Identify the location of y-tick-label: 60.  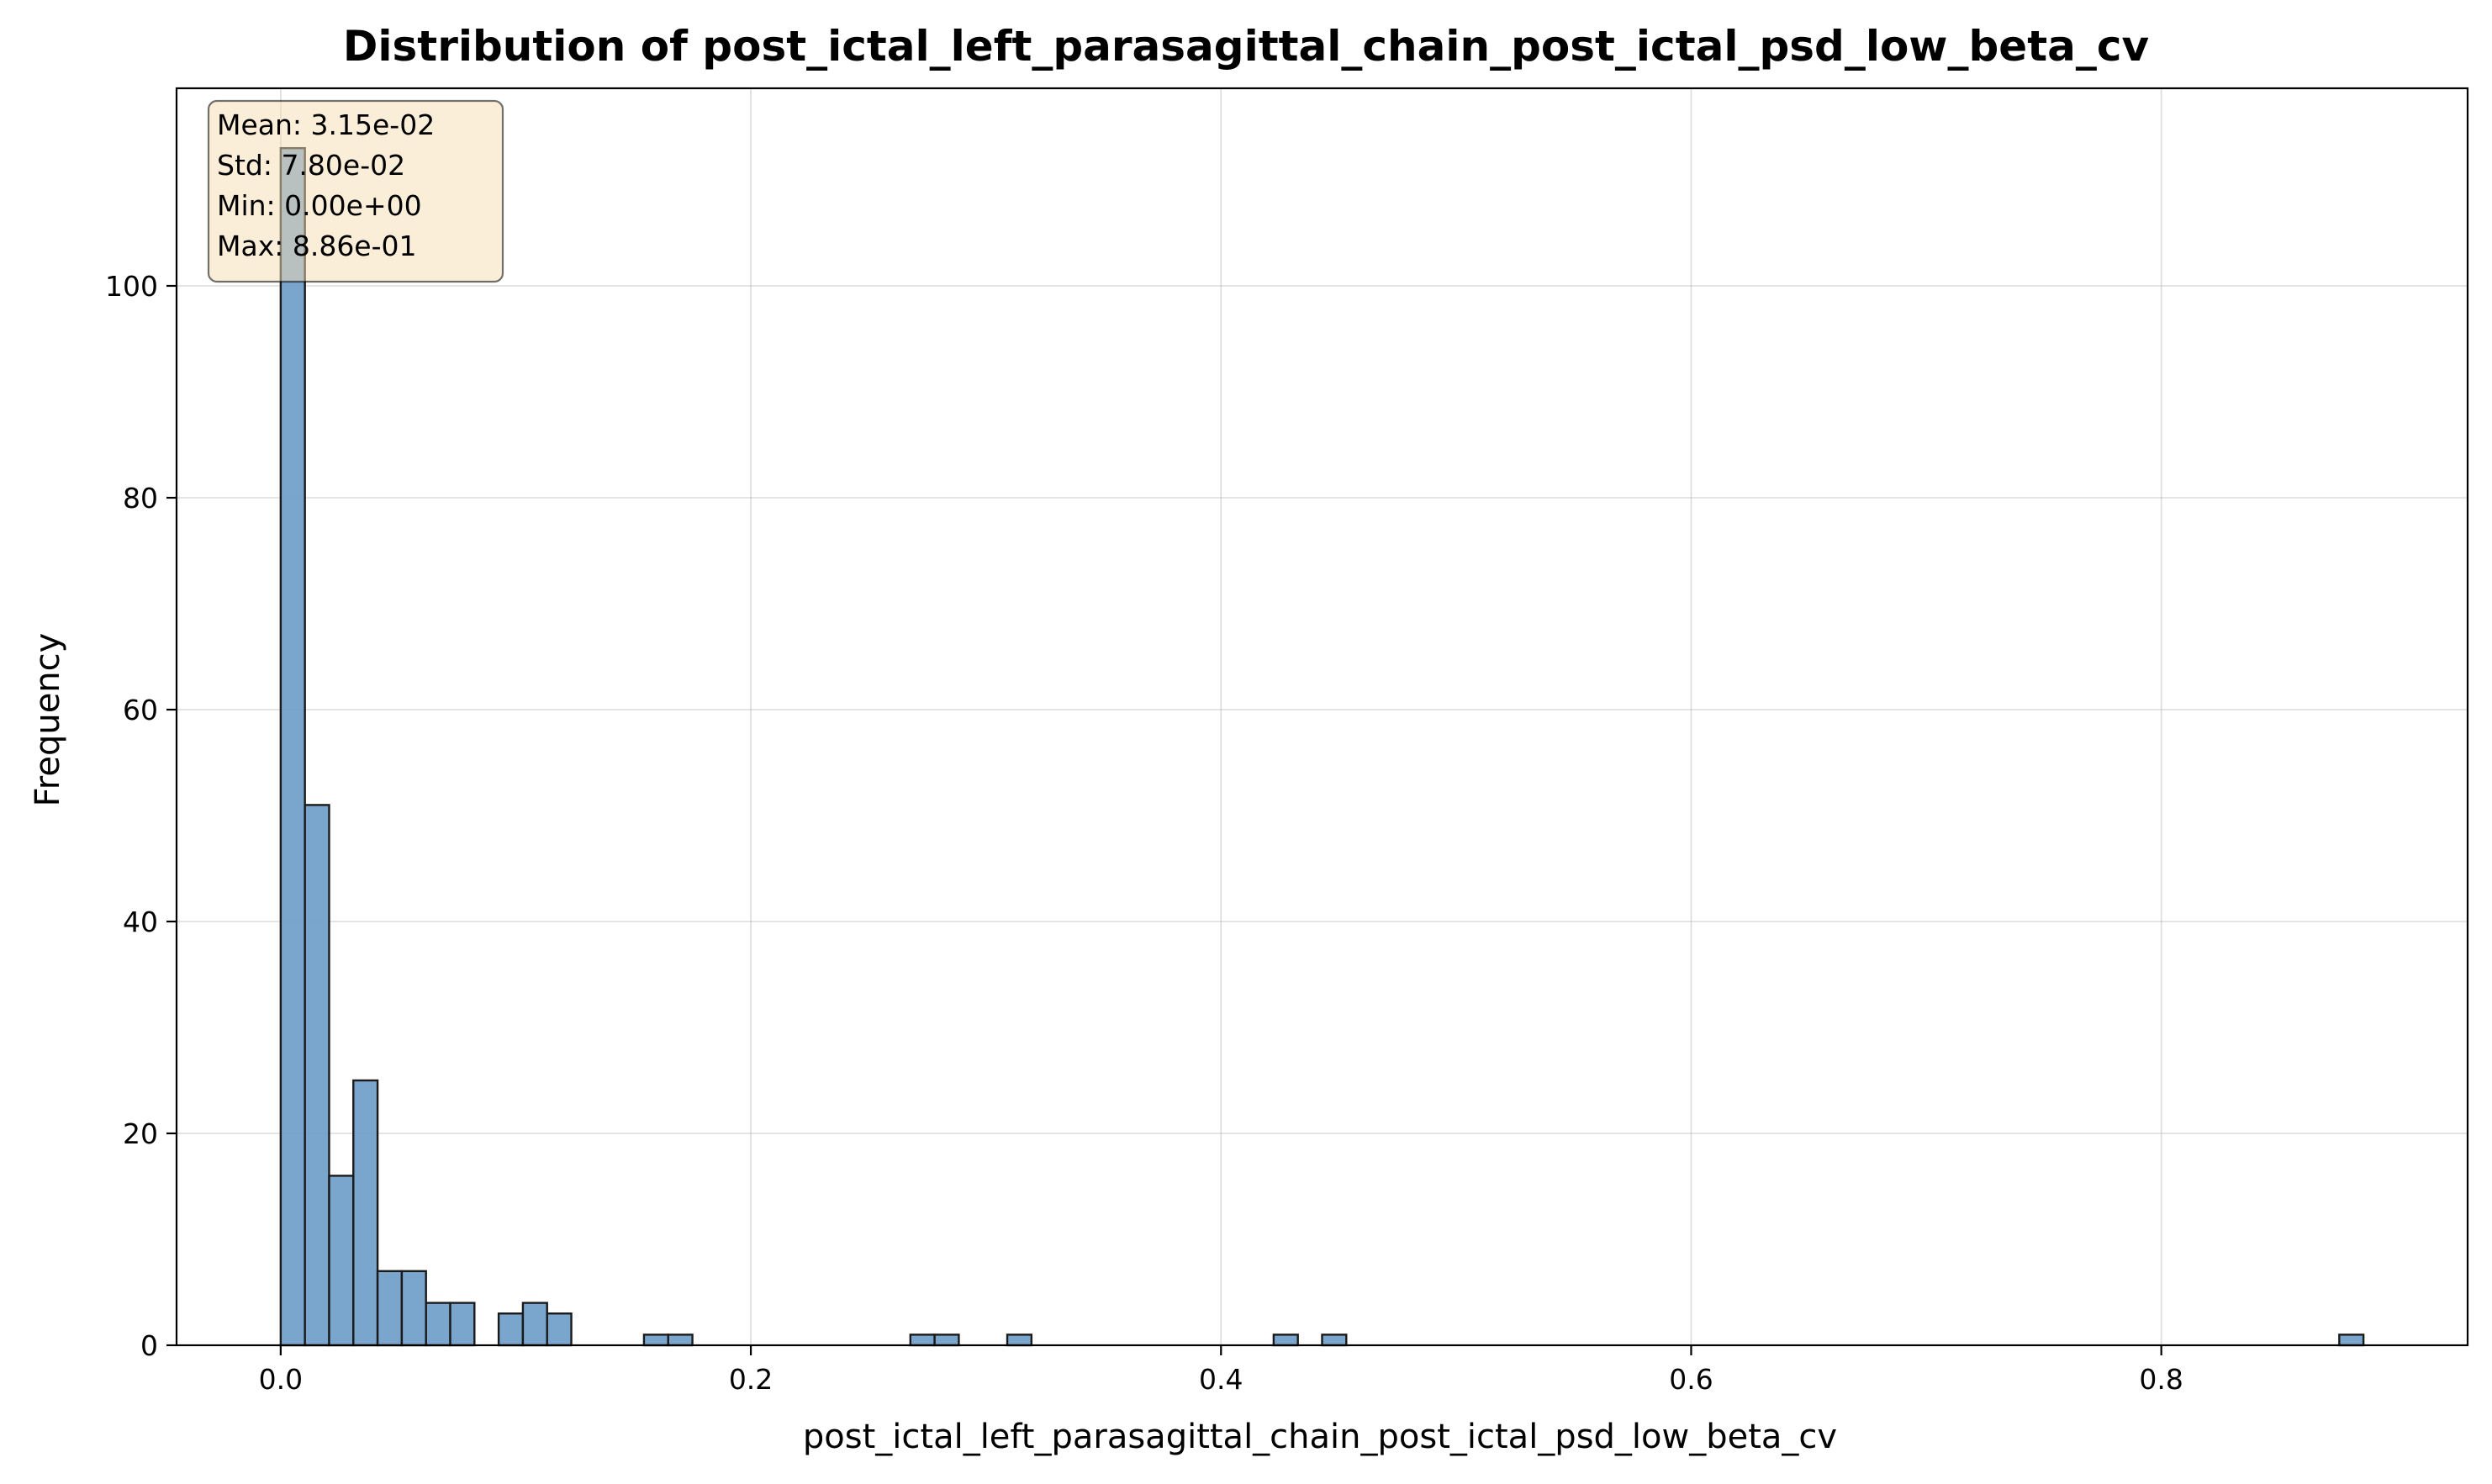
(140, 710).